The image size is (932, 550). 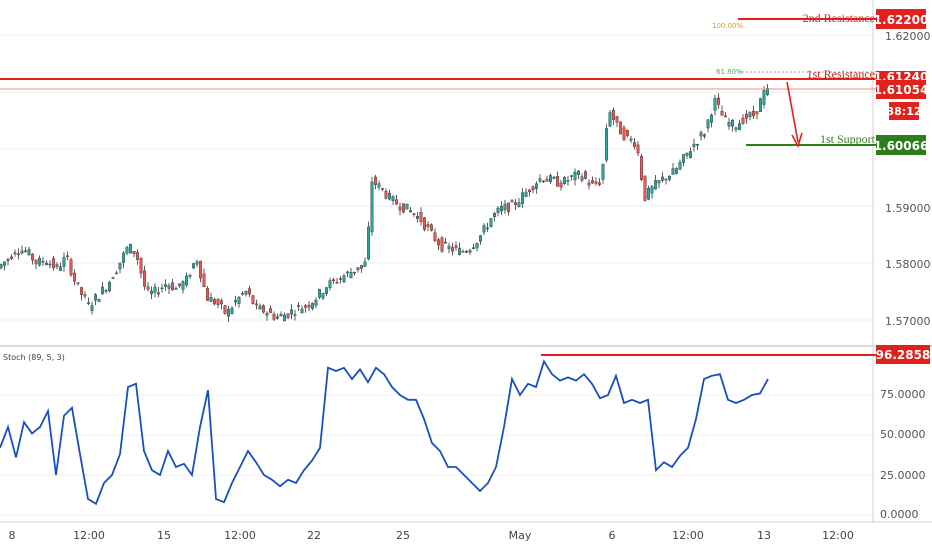 What do you see at coordinates (841, 74) in the screenshot?
I see `resistance1-label: 1st Resistance` at bounding box center [841, 74].